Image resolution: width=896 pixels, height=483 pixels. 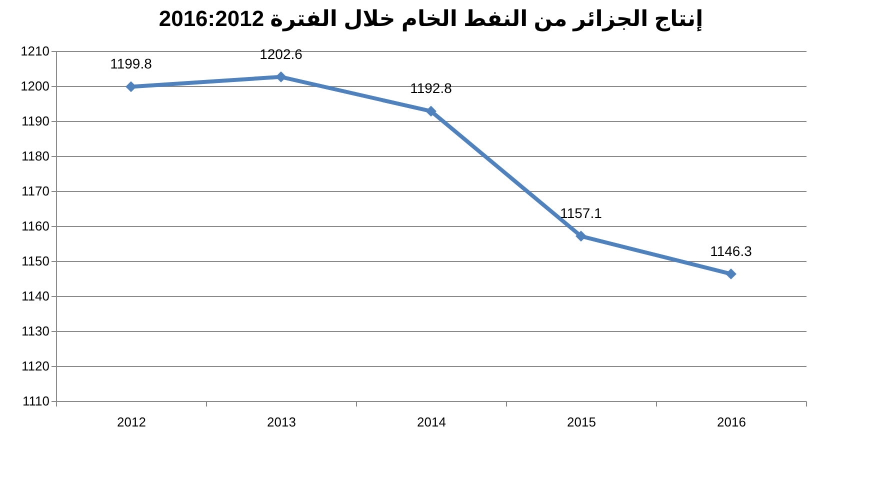 I want to click on y-tick-label: 1140, so click(x=36, y=296).